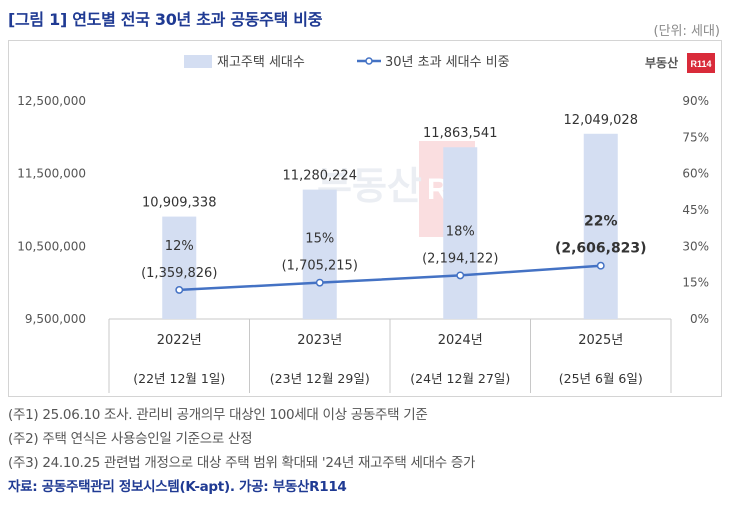 The height and width of the screenshot is (507, 730). What do you see at coordinates (447, 62) in the screenshot?
I see `legend-line-label: 30년 초과 세대수 비중` at bounding box center [447, 62].